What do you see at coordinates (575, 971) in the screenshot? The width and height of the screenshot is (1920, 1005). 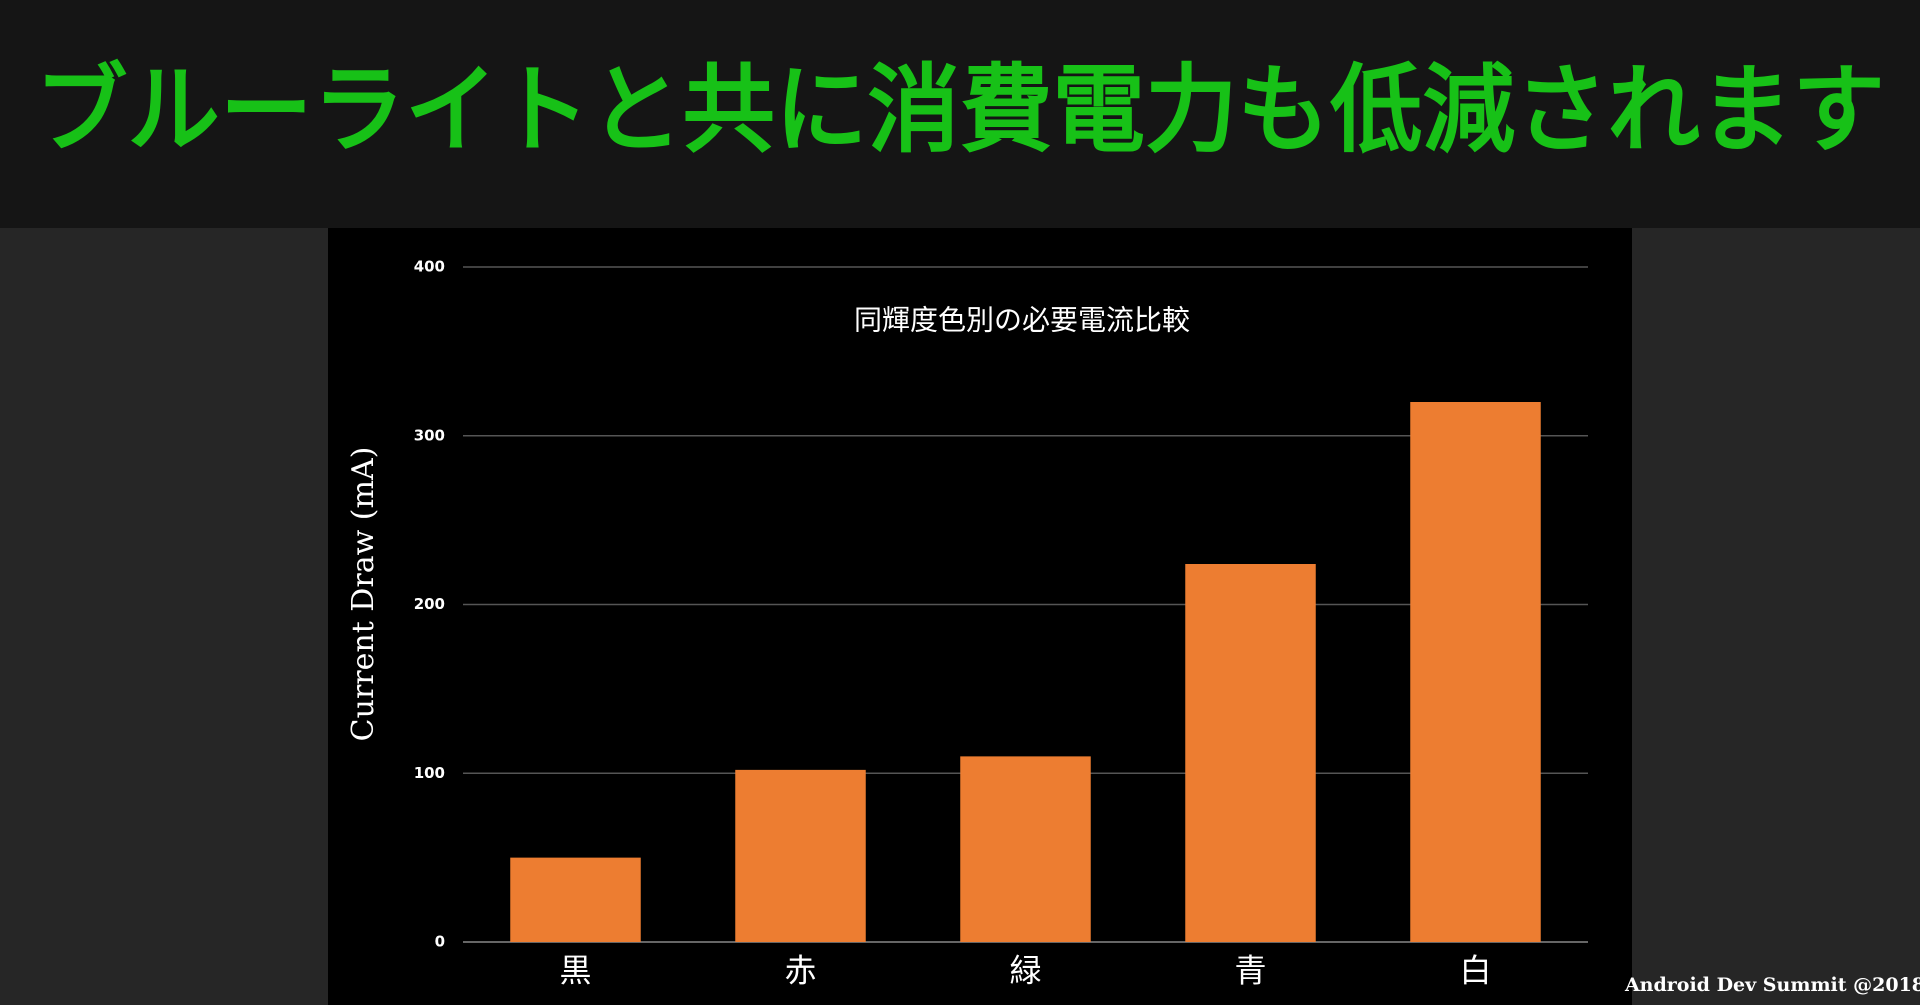 I see `x-tick-label: 黒` at bounding box center [575, 971].